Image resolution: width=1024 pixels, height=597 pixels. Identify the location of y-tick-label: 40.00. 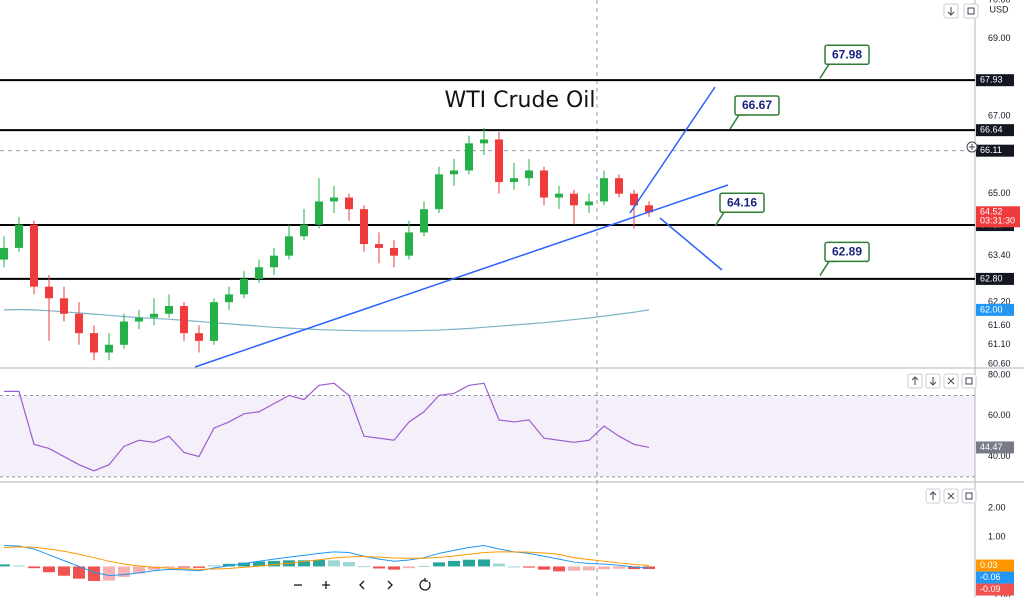
(999, 456).